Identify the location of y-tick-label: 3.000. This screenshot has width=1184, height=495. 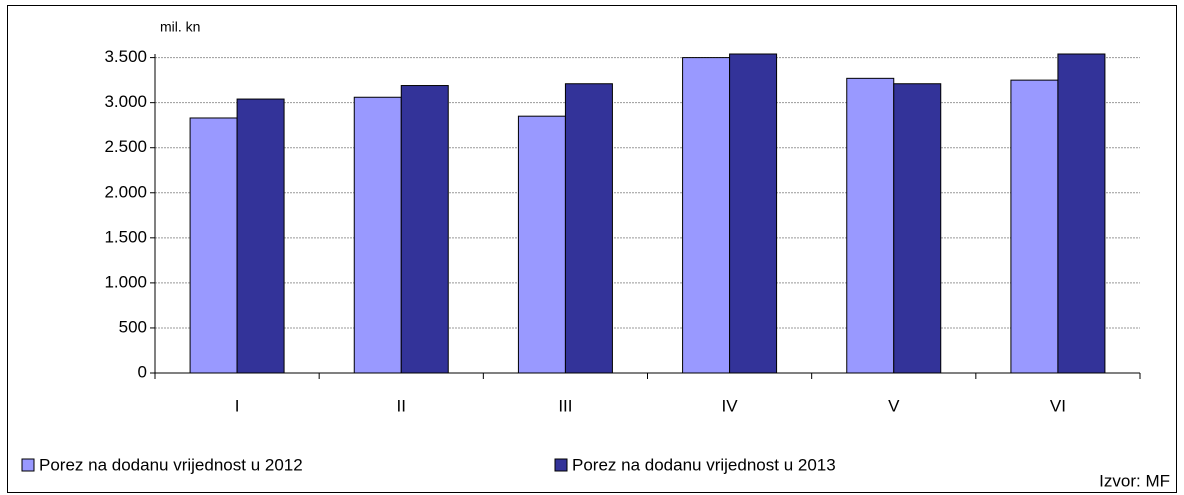
(125, 101).